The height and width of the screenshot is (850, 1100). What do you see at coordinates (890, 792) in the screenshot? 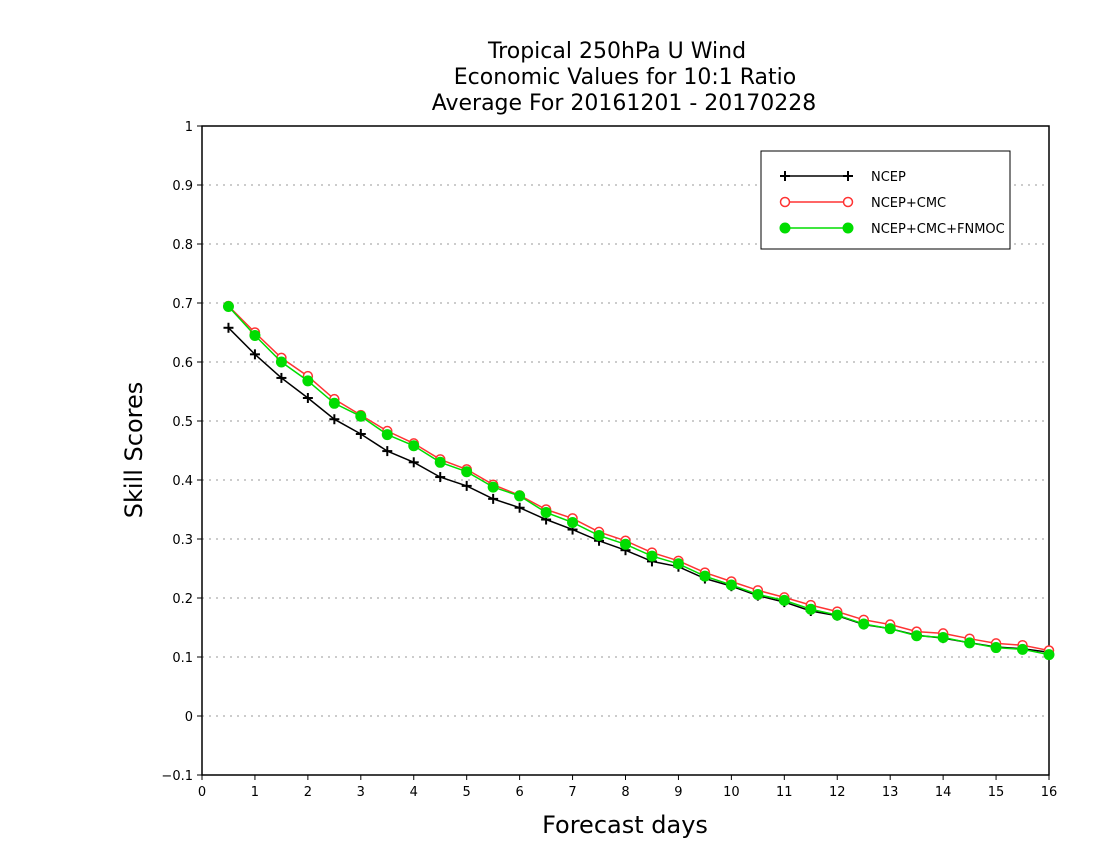
I see `x-tick-label: 13` at bounding box center [890, 792].